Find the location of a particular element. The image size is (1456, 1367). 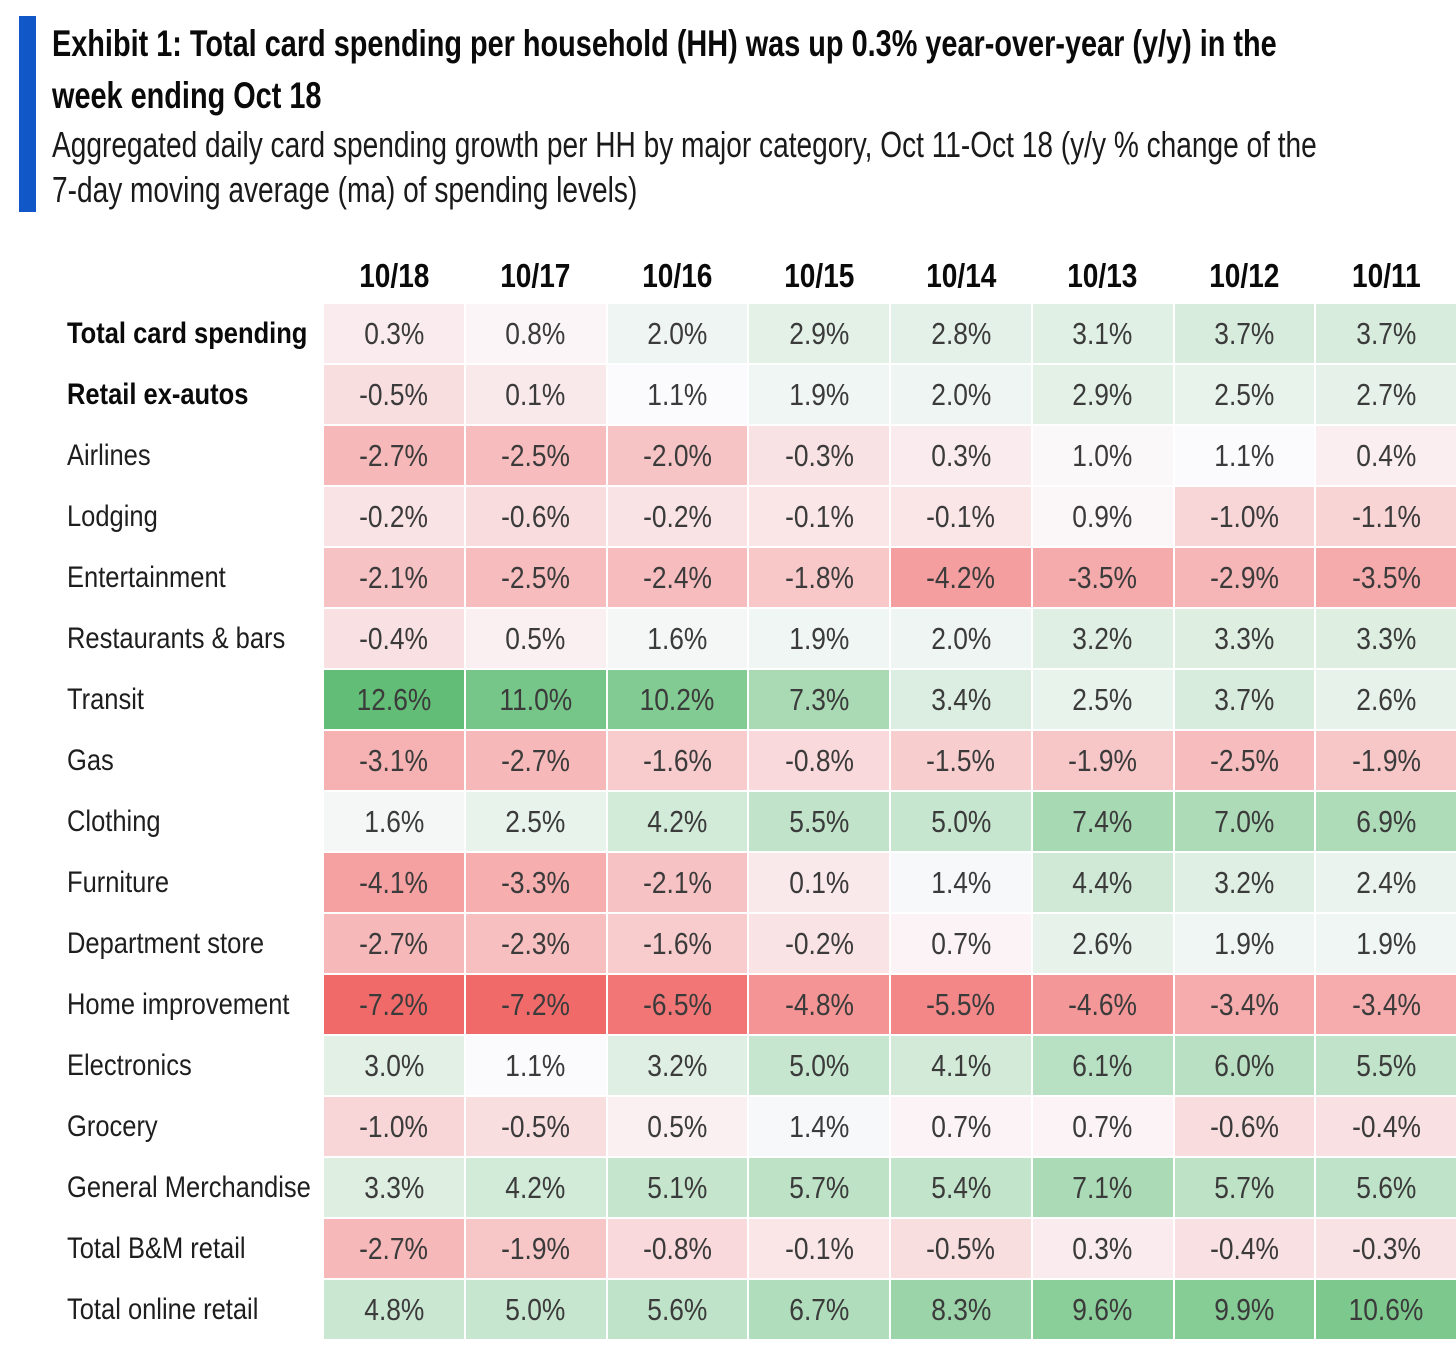

row-label: Clothing is located at coordinates (161, 821).